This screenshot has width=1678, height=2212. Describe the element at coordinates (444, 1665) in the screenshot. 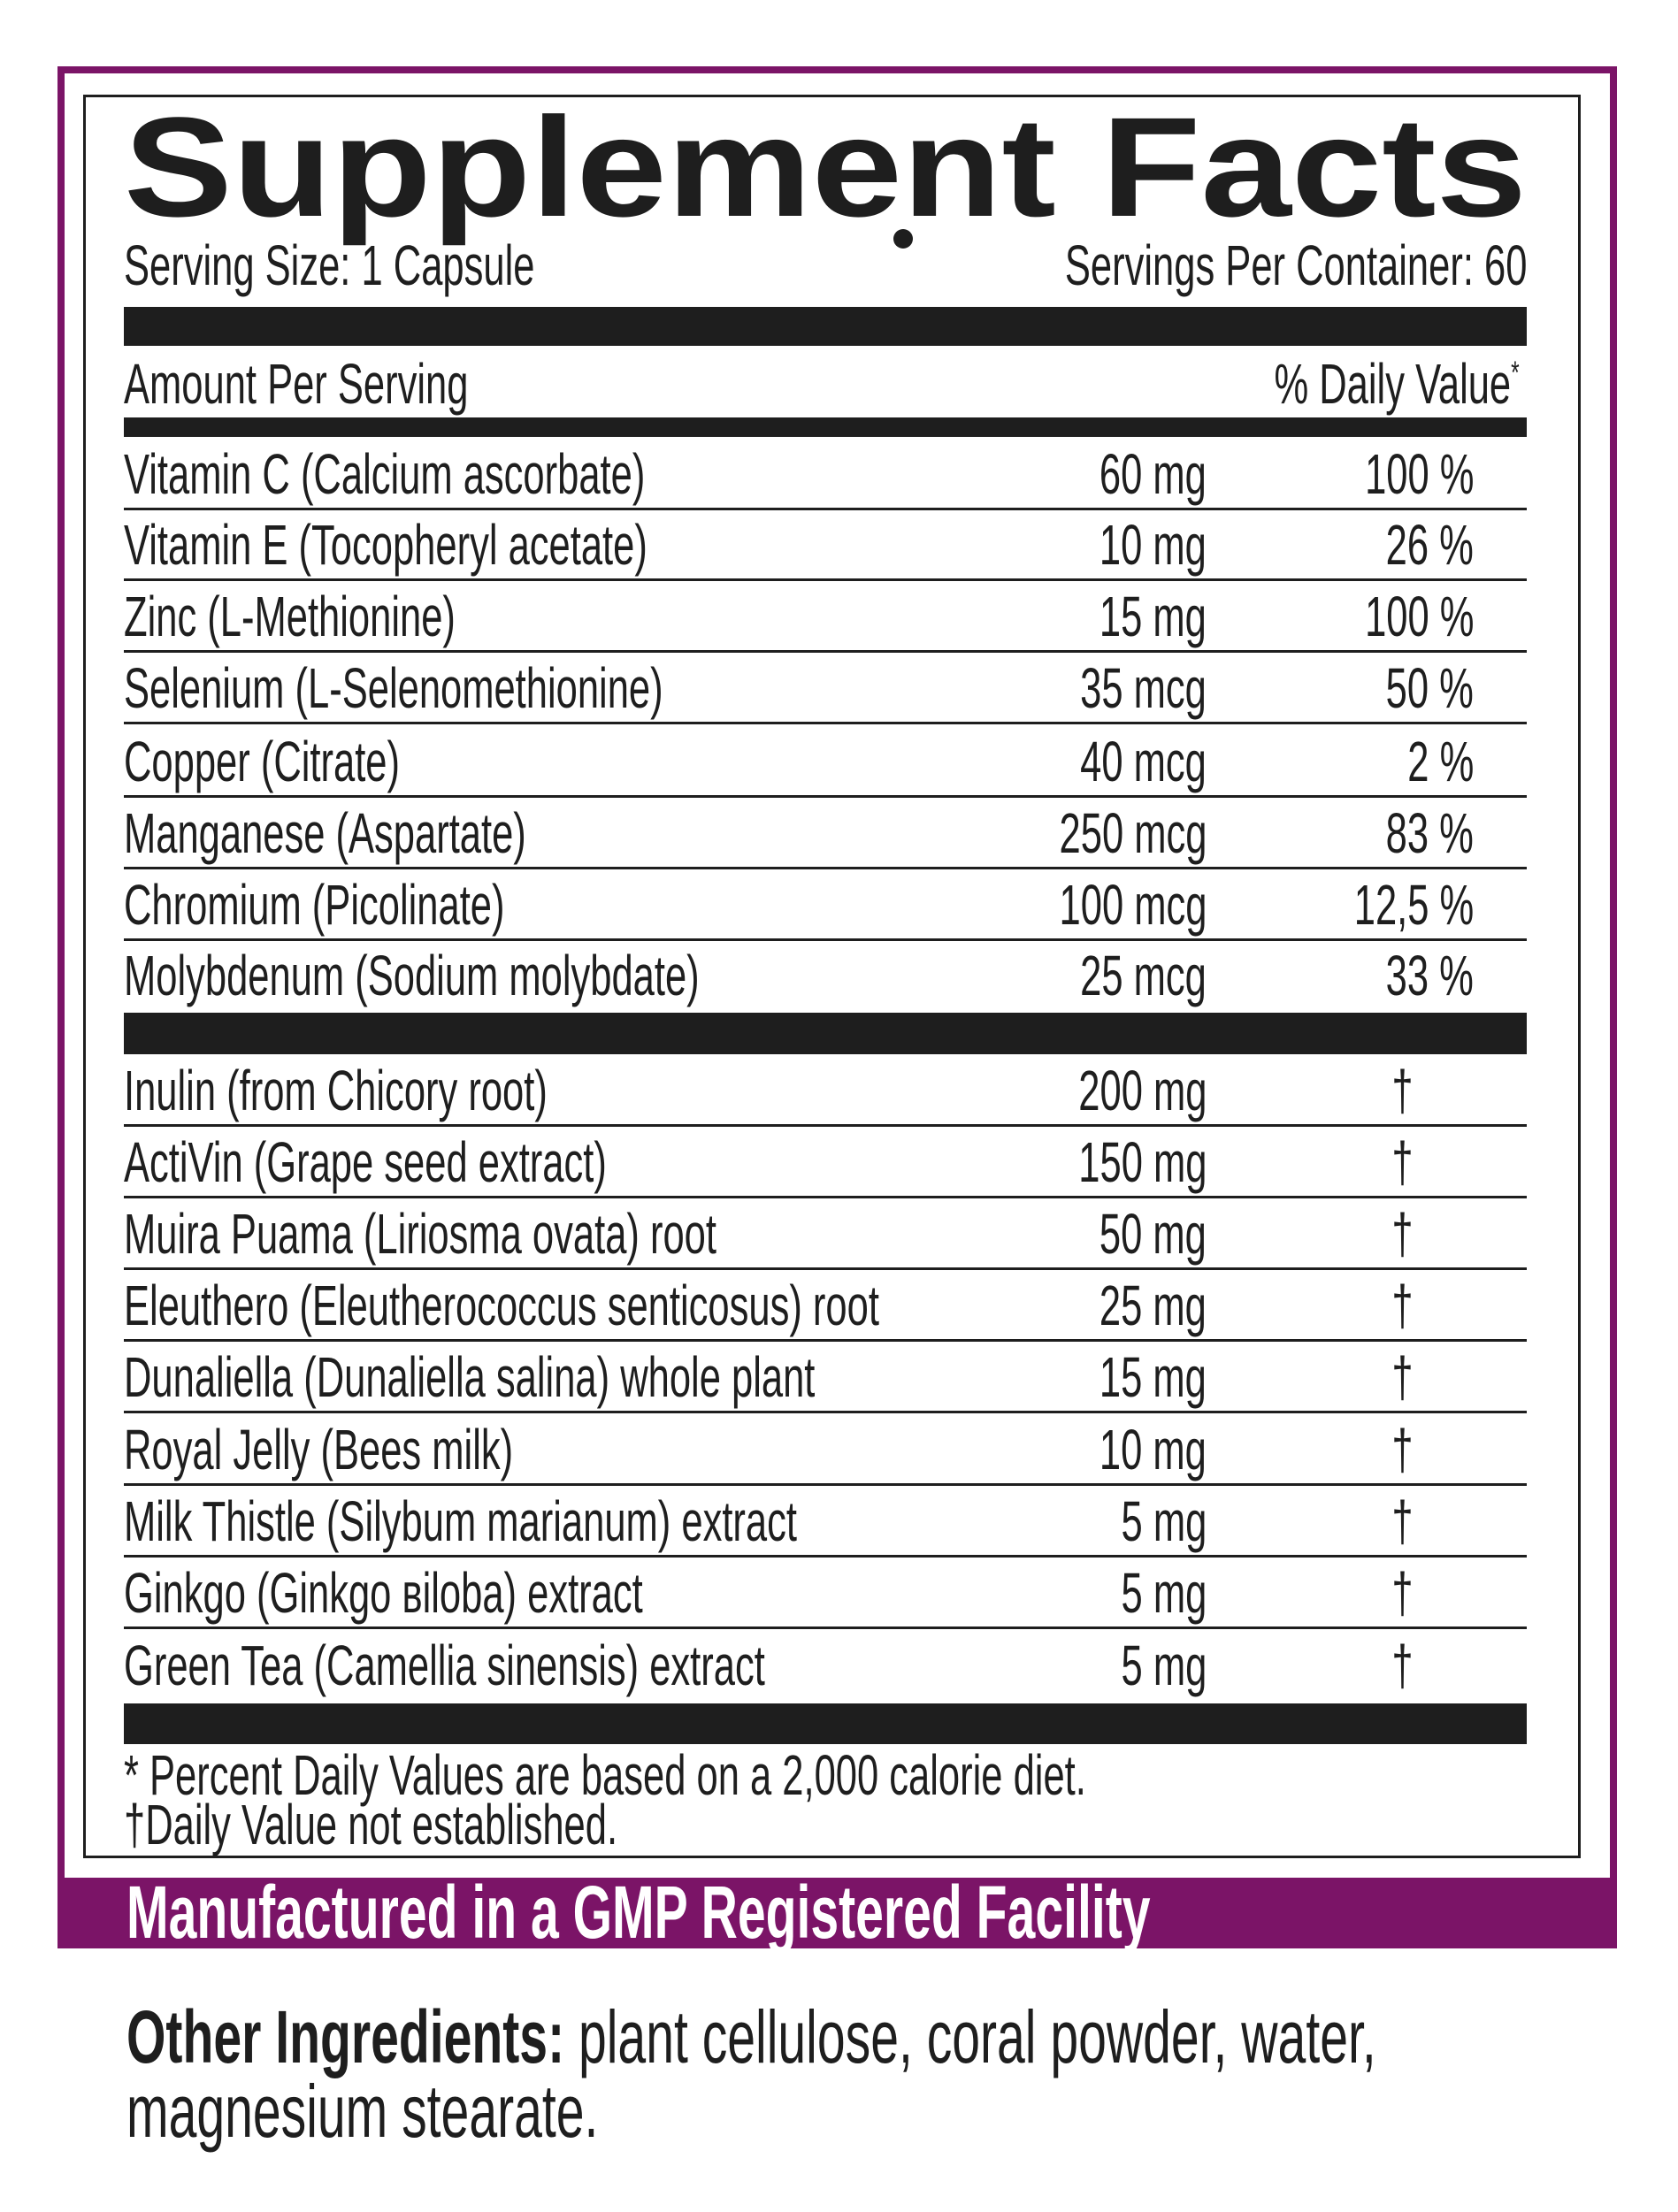

I see `ingredient-name: Green Tea (Camellia sinensis) extract` at that location.